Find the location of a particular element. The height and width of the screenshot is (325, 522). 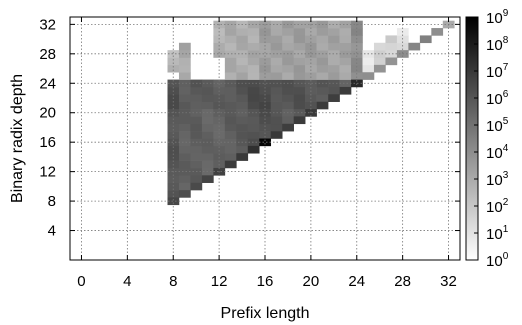

x-tick-label: 16 is located at coordinates (265, 281).